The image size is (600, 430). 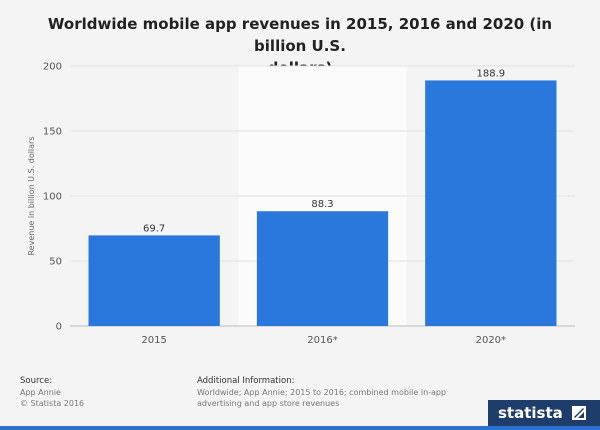 What do you see at coordinates (322, 340) in the screenshot?
I see `x-tick-label: 2016*` at bounding box center [322, 340].